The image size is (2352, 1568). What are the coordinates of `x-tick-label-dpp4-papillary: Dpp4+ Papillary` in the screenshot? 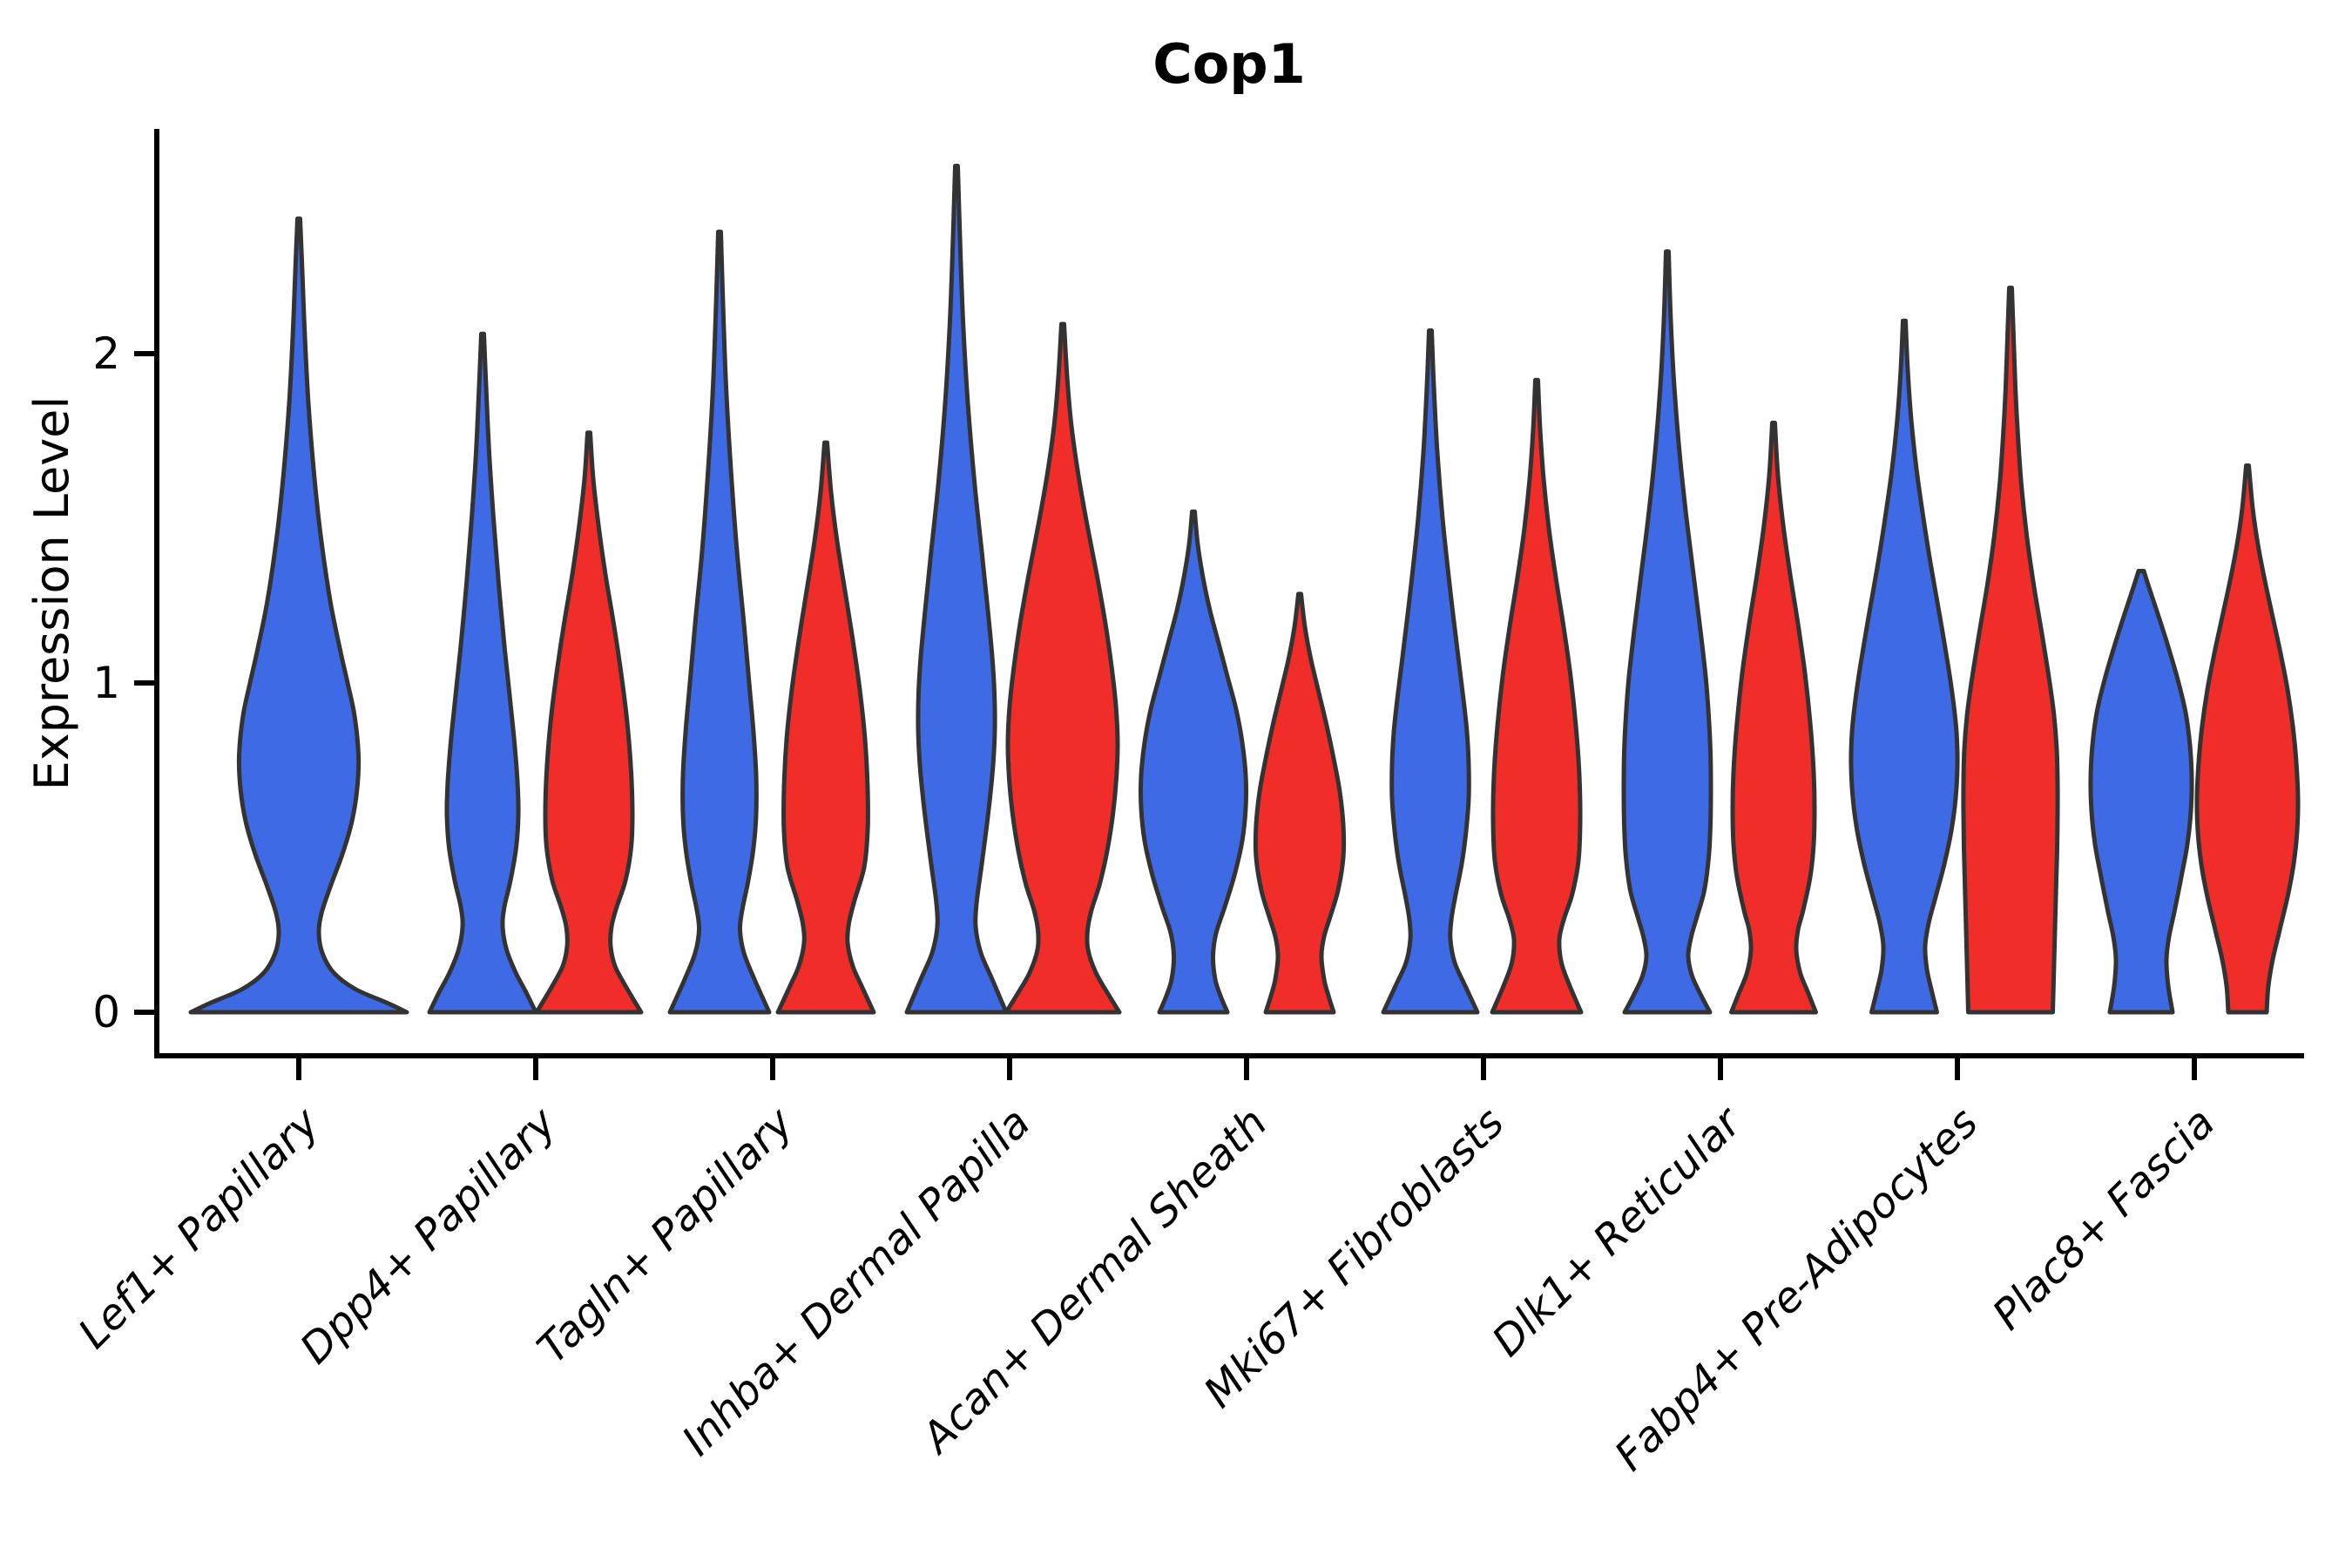 It's located at (428, 1235).